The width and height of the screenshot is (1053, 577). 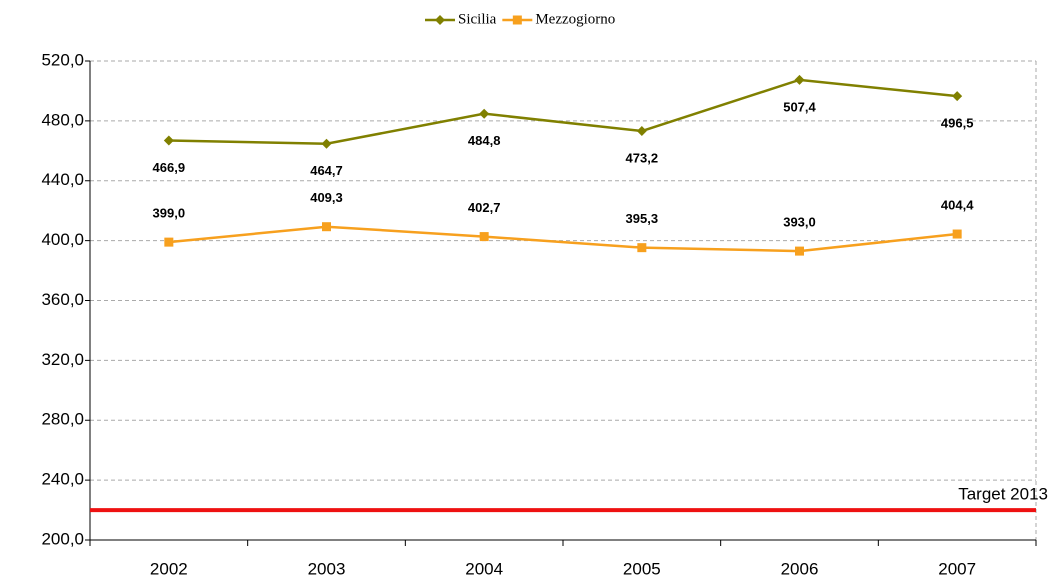 What do you see at coordinates (62, 239) in the screenshot?
I see `y-tick-label: 400,0` at bounding box center [62, 239].